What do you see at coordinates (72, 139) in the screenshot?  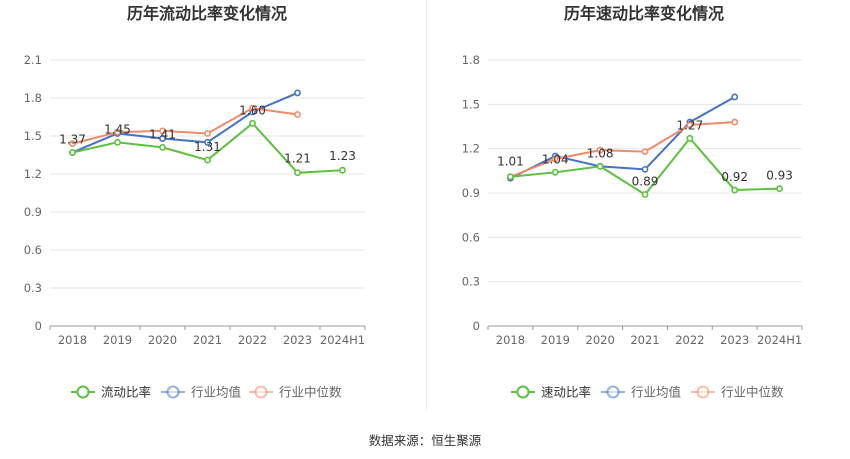 I see `data-label: 1.37` at bounding box center [72, 139].